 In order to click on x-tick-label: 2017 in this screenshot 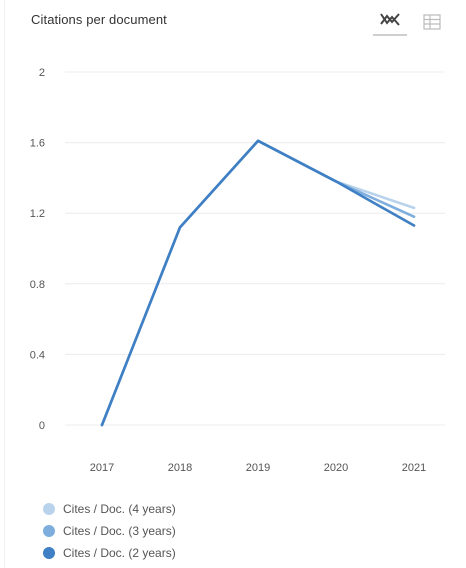, I will do `click(102, 468)`.